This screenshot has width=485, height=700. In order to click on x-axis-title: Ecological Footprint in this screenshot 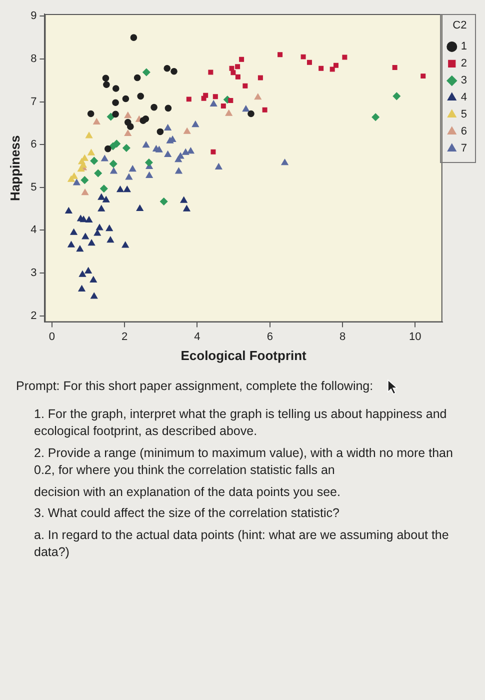, I will do `click(244, 355)`.